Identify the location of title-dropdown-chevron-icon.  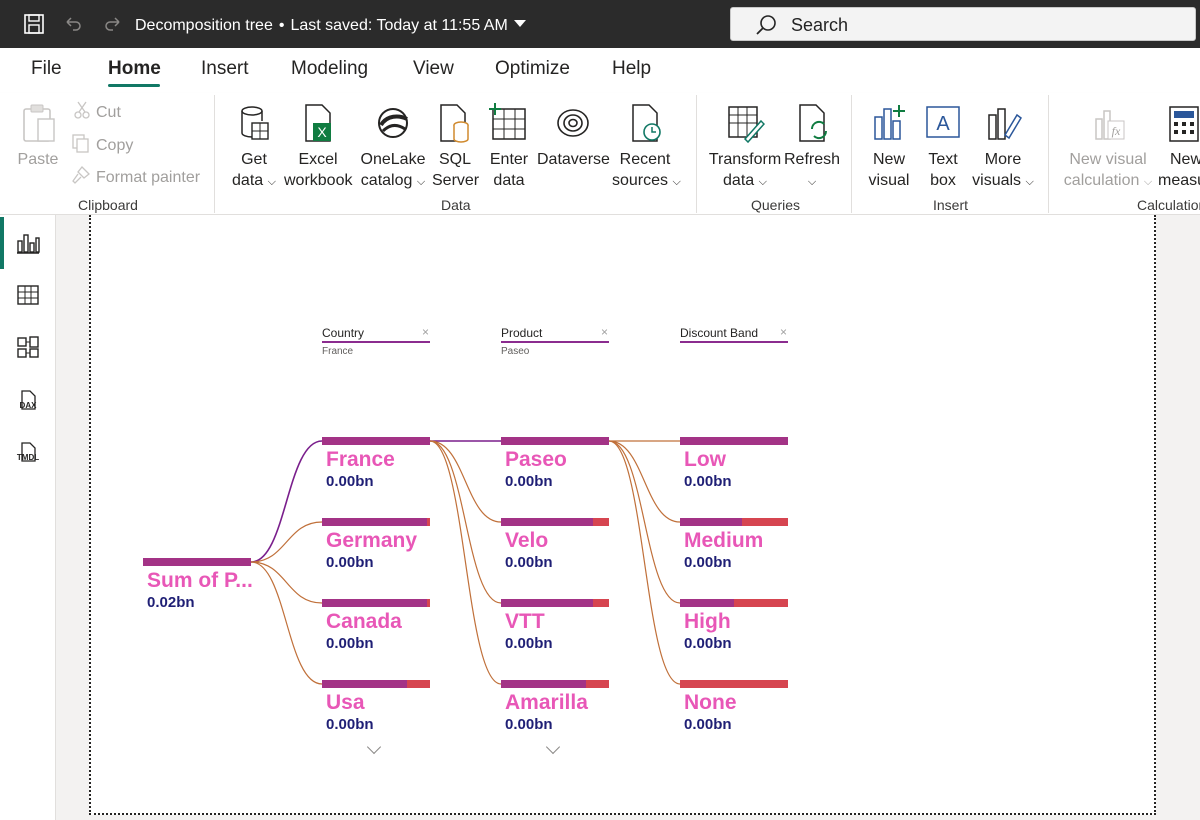
(520, 23).